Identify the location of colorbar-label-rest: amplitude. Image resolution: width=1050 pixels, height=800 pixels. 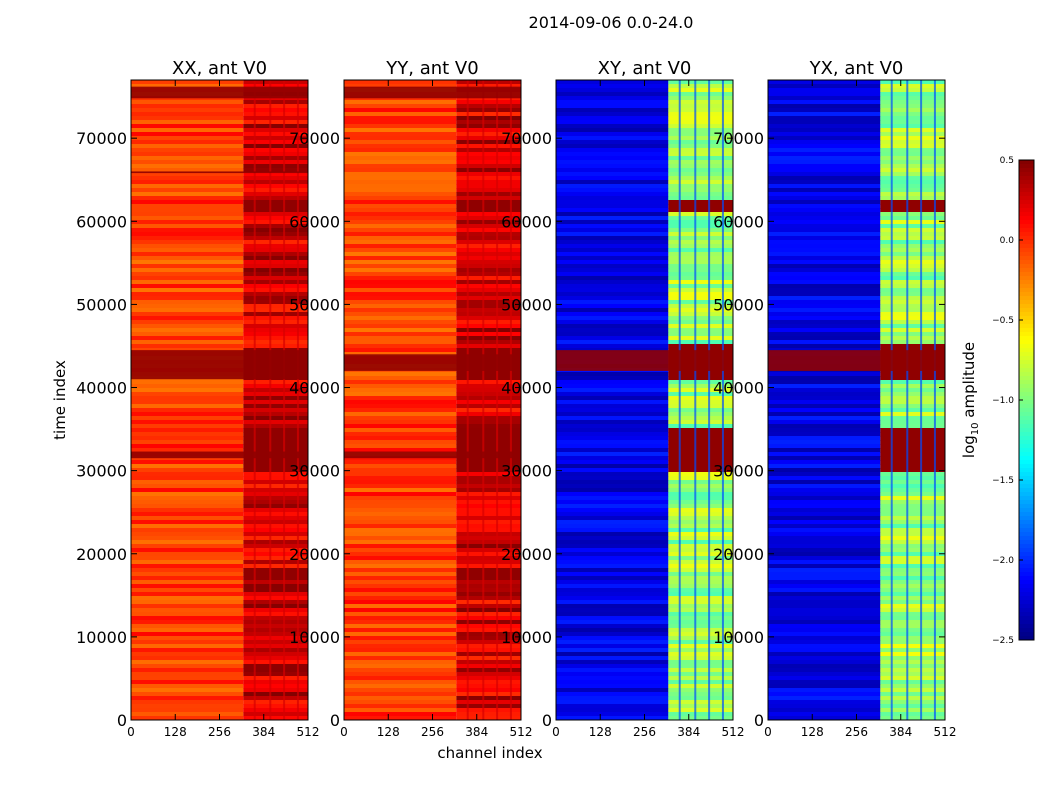
(969, 382).